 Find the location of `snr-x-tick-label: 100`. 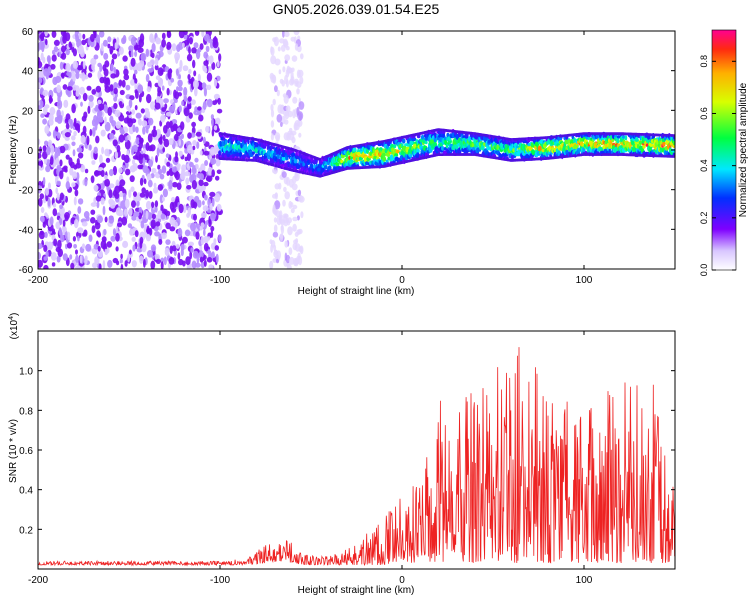

snr-x-tick-label: 100 is located at coordinates (584, 580).